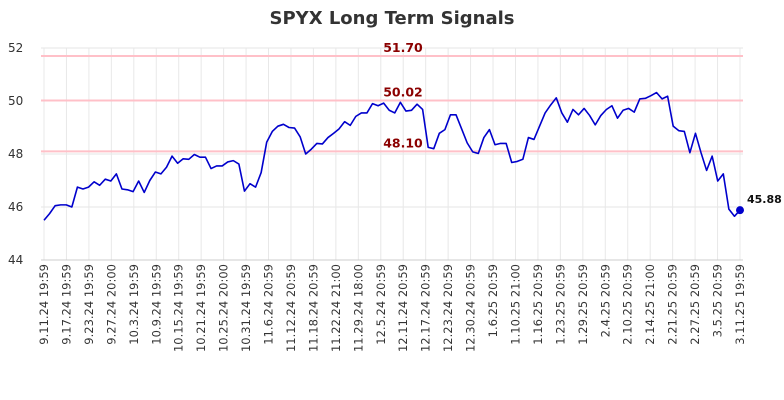 This screenshot has width=784, height=400. I want to click on x-tick-label: 9.11.24 19:59, so click(44, 304).